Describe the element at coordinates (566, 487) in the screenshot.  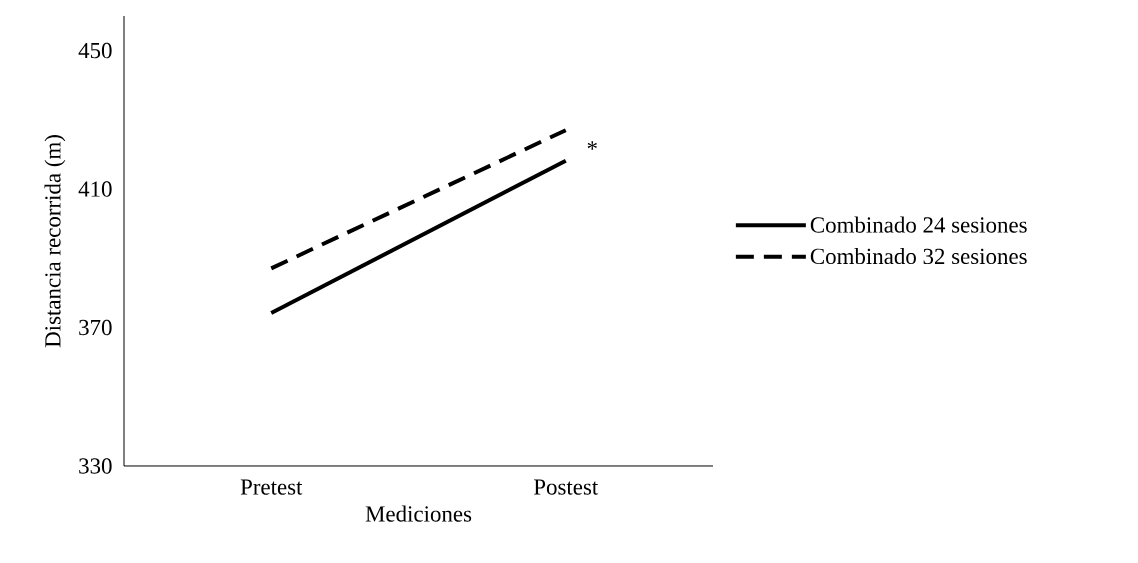
I see `x-tick-label: Postest` at that location.